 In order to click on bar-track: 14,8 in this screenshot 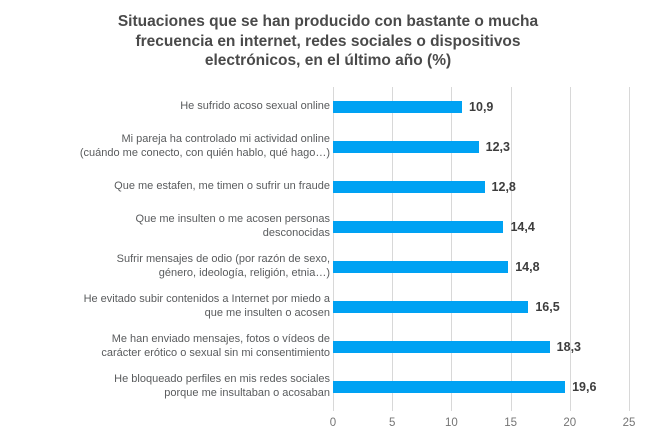, I will do `click(481, 267)`.